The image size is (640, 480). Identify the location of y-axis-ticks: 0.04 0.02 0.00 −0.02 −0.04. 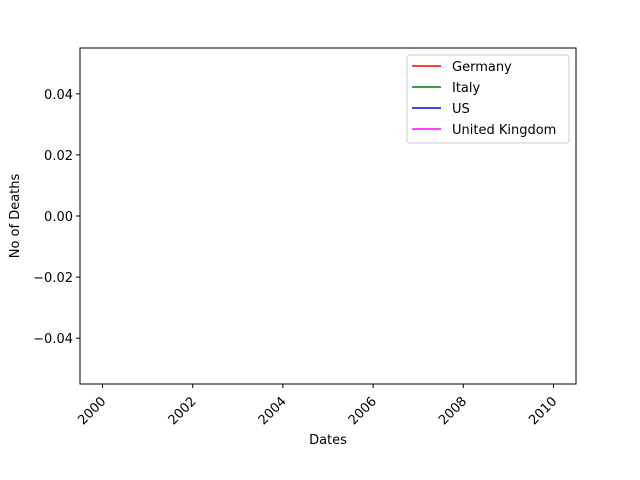
(56, 217).